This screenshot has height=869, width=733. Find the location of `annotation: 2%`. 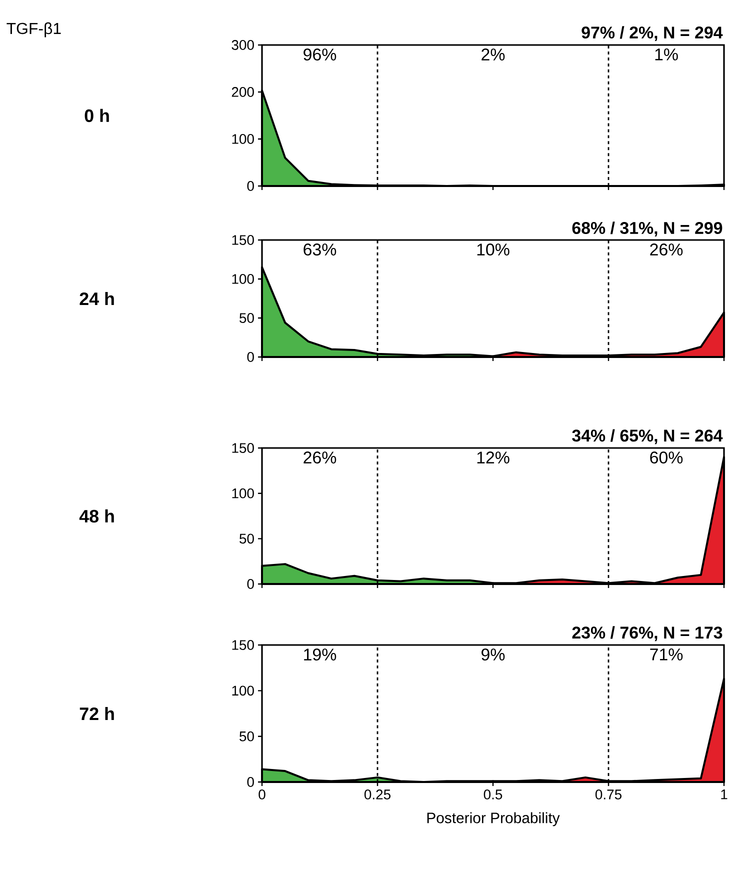

annotation: 2% is located at coordinates (493, 54).